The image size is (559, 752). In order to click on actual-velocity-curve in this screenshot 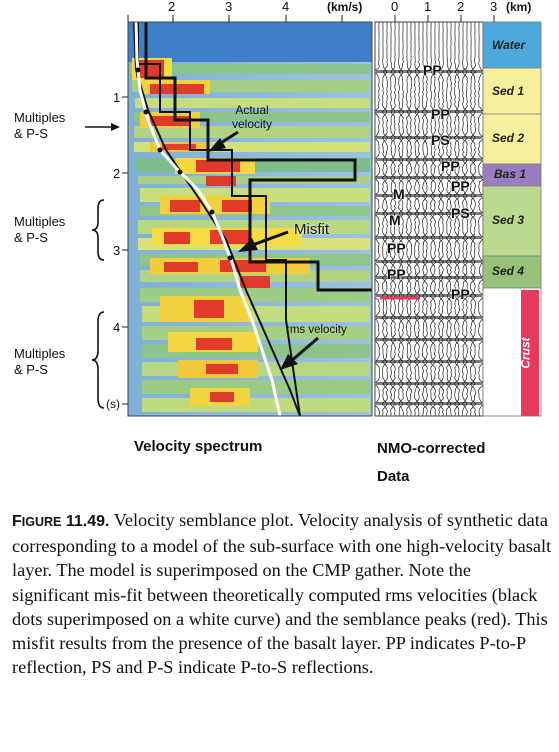, I will do `click(258, 157)`.